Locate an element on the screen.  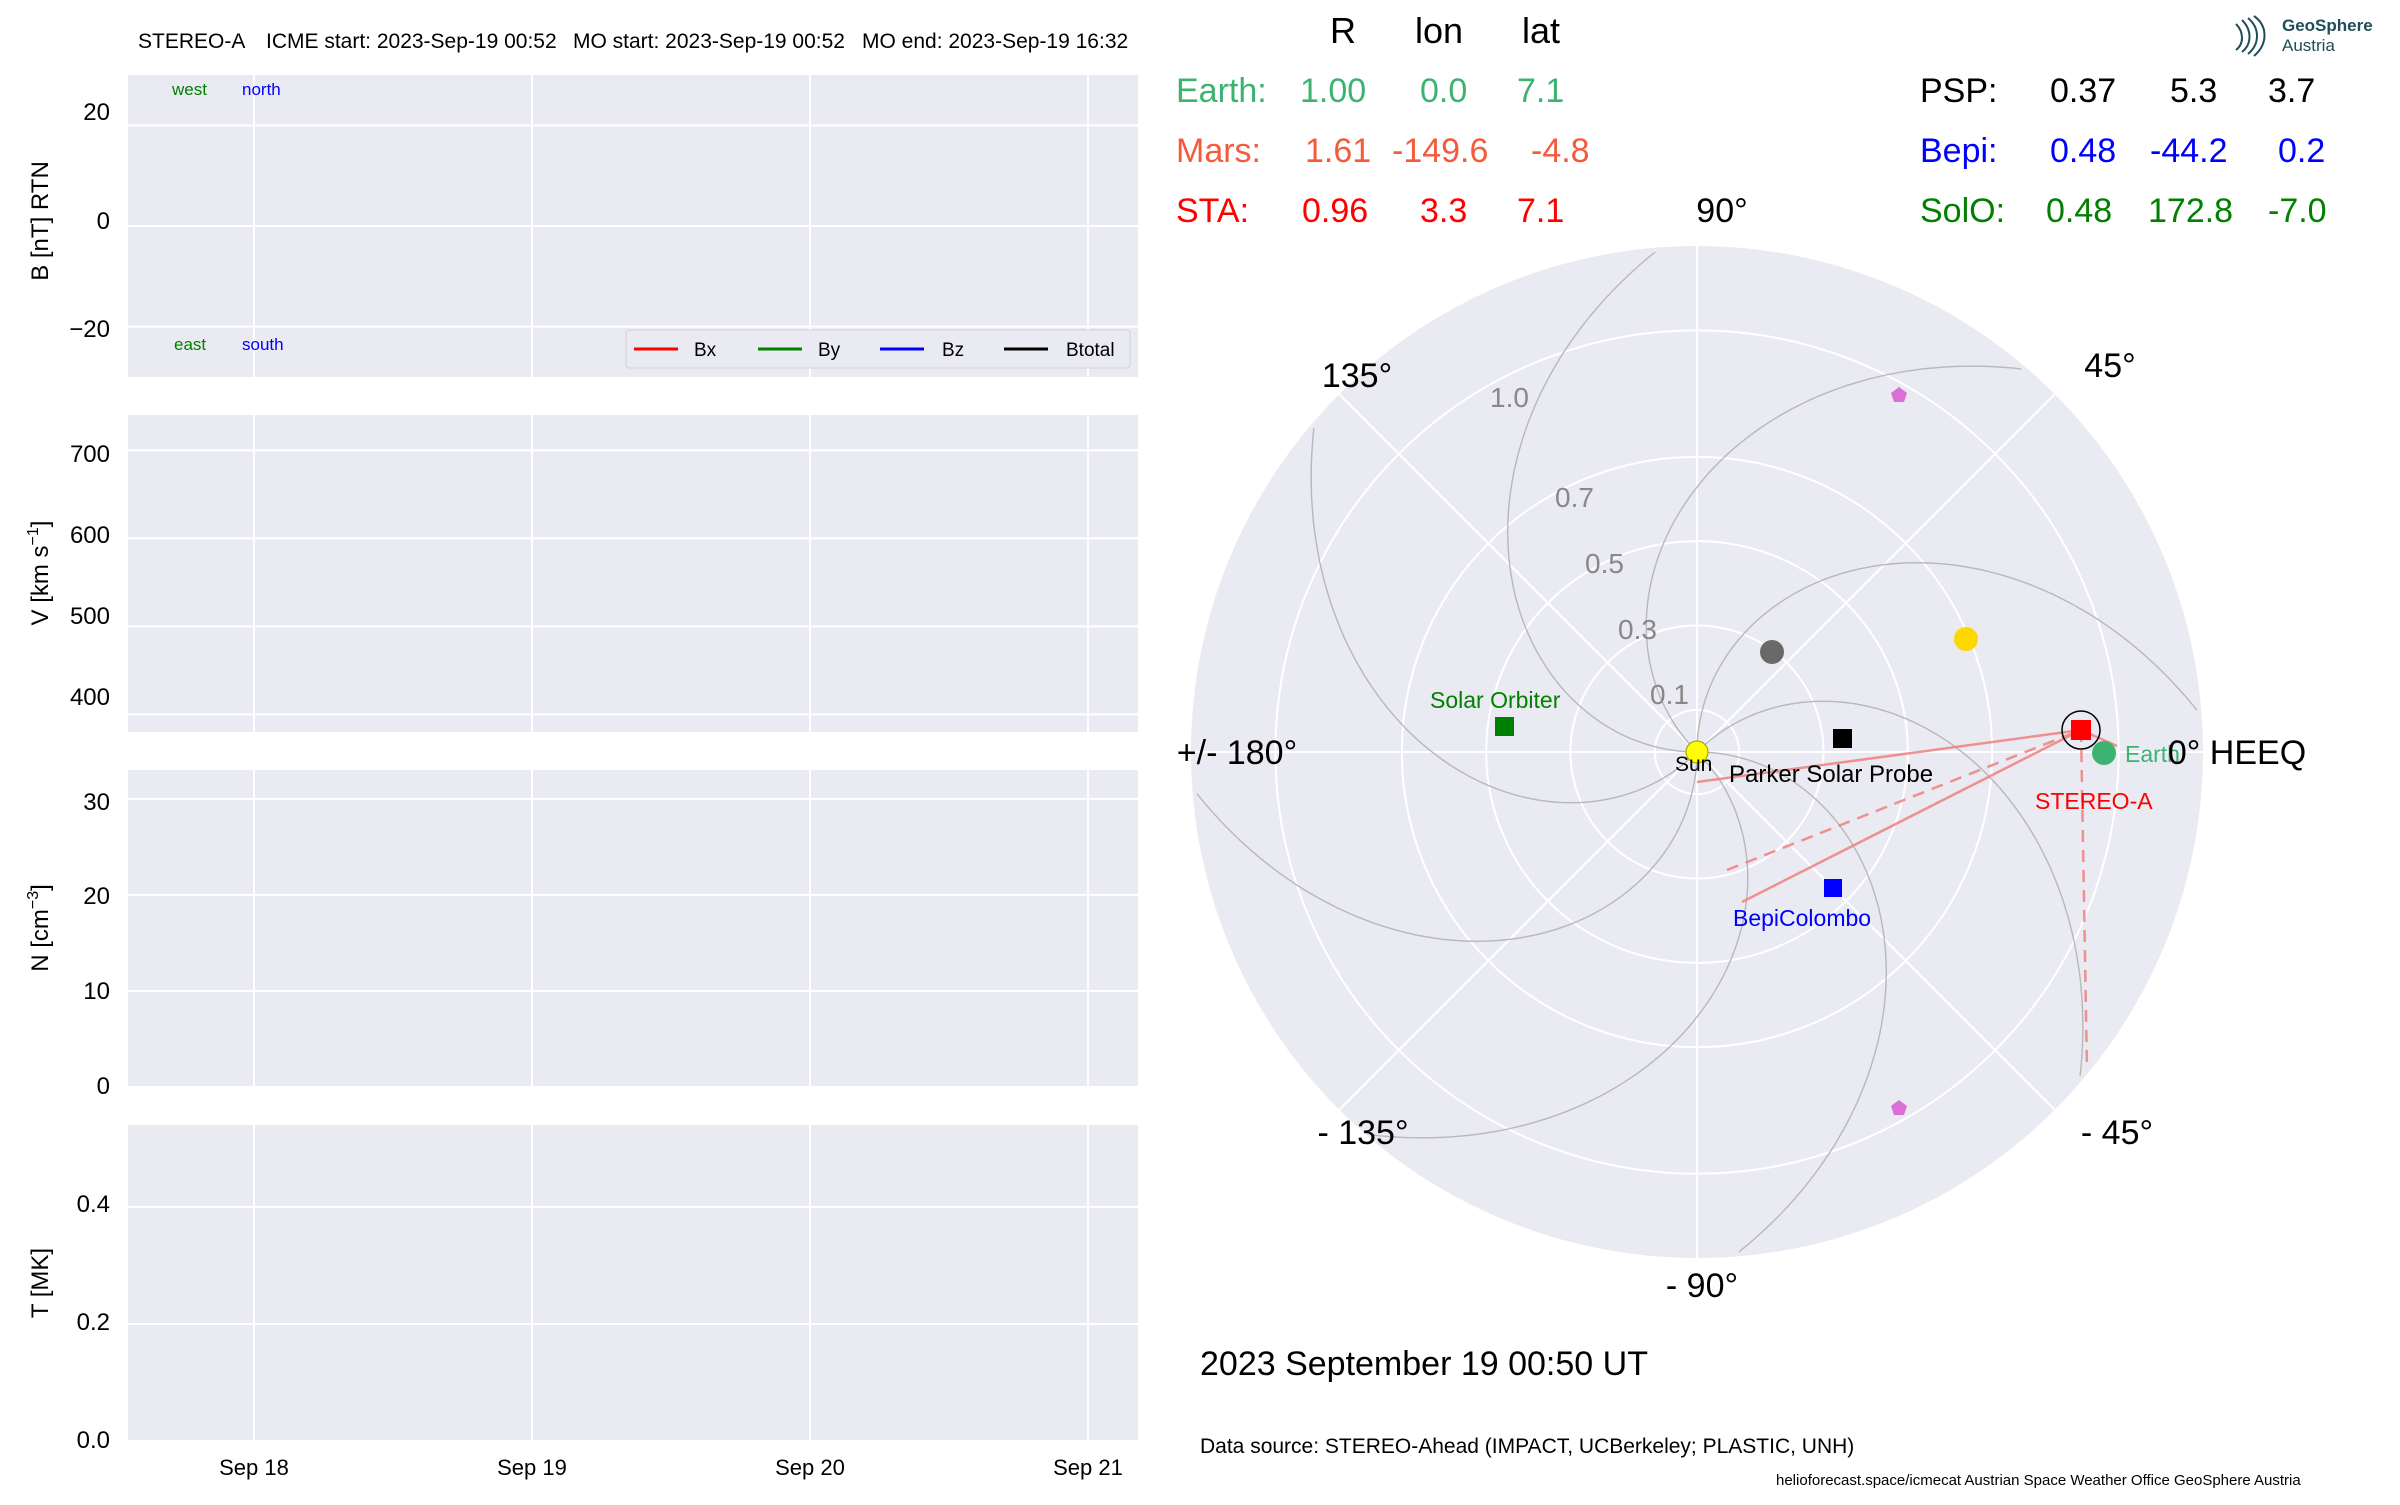
density-panel: 30 20 10 0 N [cm−3] is located at coordinates (581, 935).